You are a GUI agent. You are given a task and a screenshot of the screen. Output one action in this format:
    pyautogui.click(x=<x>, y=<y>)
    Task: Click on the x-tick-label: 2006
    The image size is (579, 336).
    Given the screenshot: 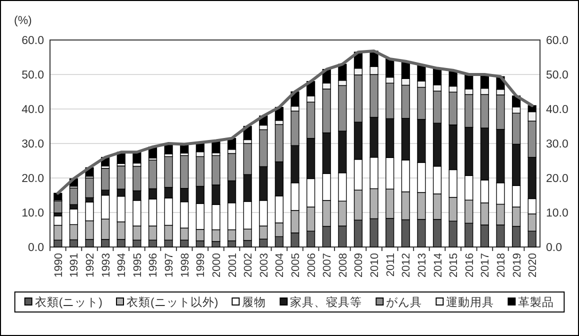 What is the action you would take?
    pyautogui.click(x=312, y=265)
    